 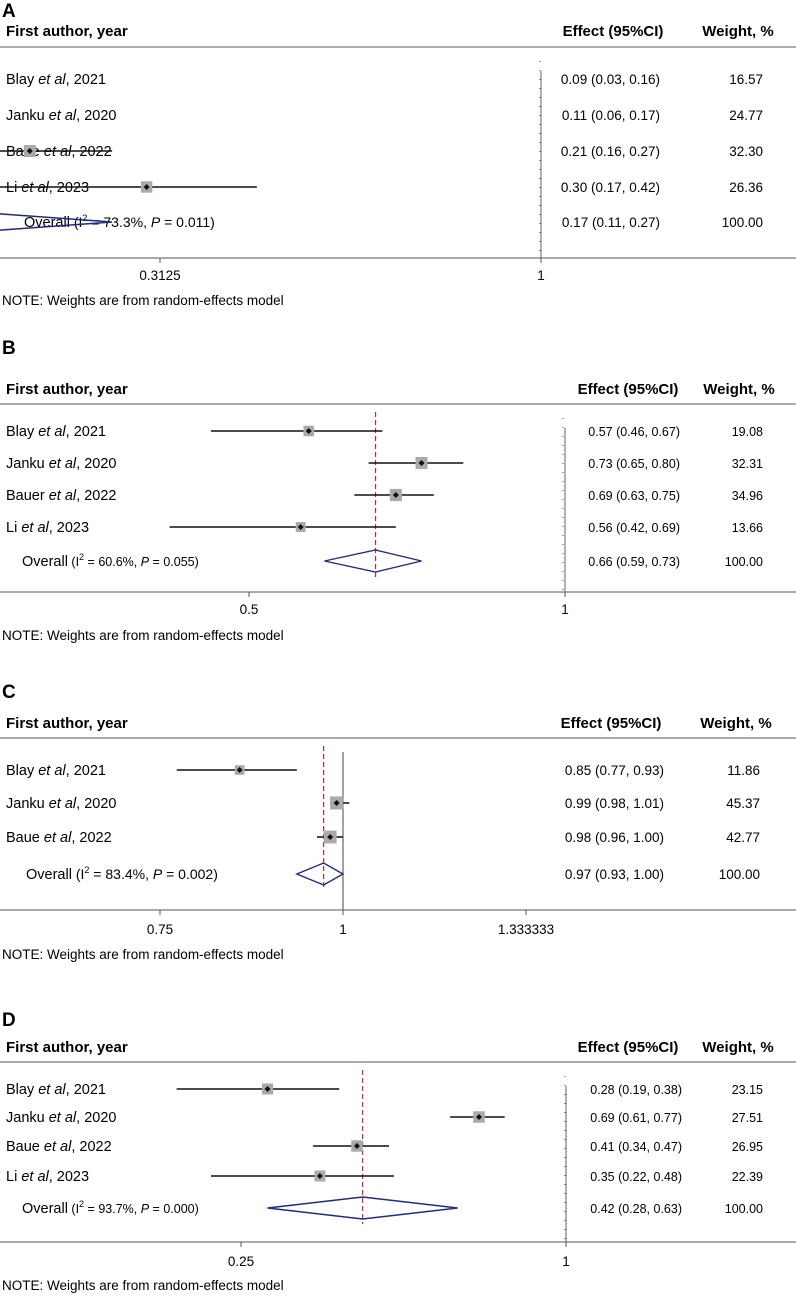 I want to click on effect-ci-text: 0.09 (0.03, 0.16), so click(x=610, y=79).